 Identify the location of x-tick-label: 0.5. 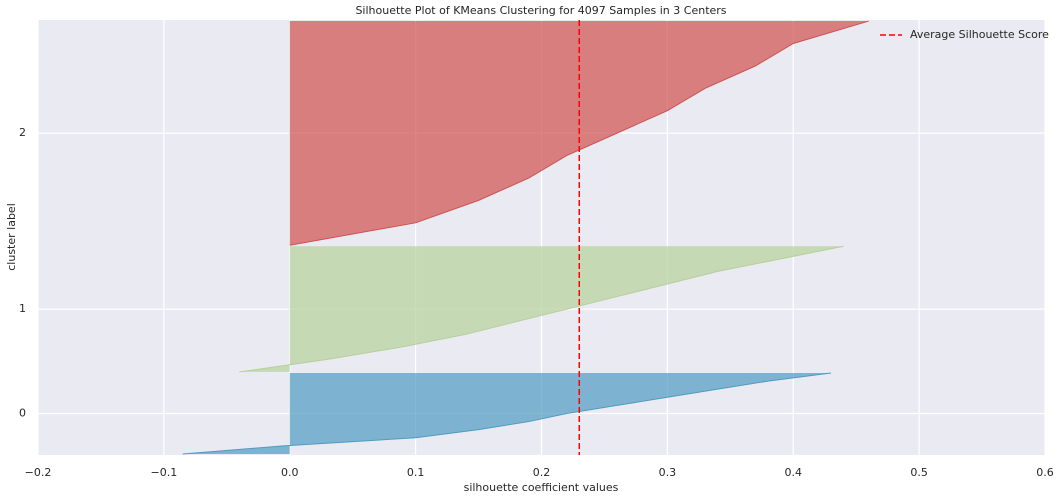
(919, 472).